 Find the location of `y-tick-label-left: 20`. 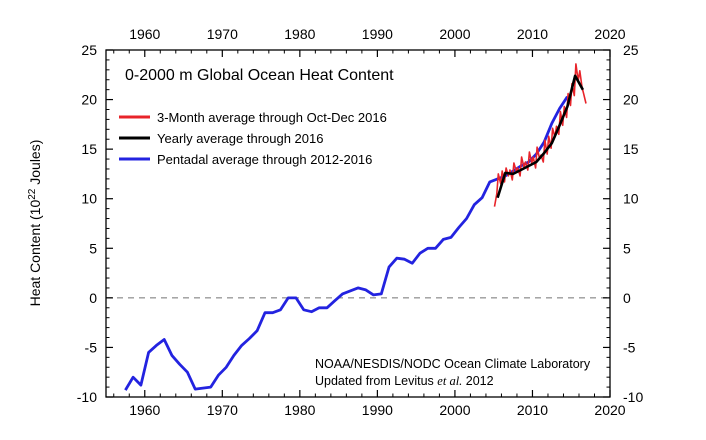

y-tick-label-left: 20 is located at coordinates (89, 100).